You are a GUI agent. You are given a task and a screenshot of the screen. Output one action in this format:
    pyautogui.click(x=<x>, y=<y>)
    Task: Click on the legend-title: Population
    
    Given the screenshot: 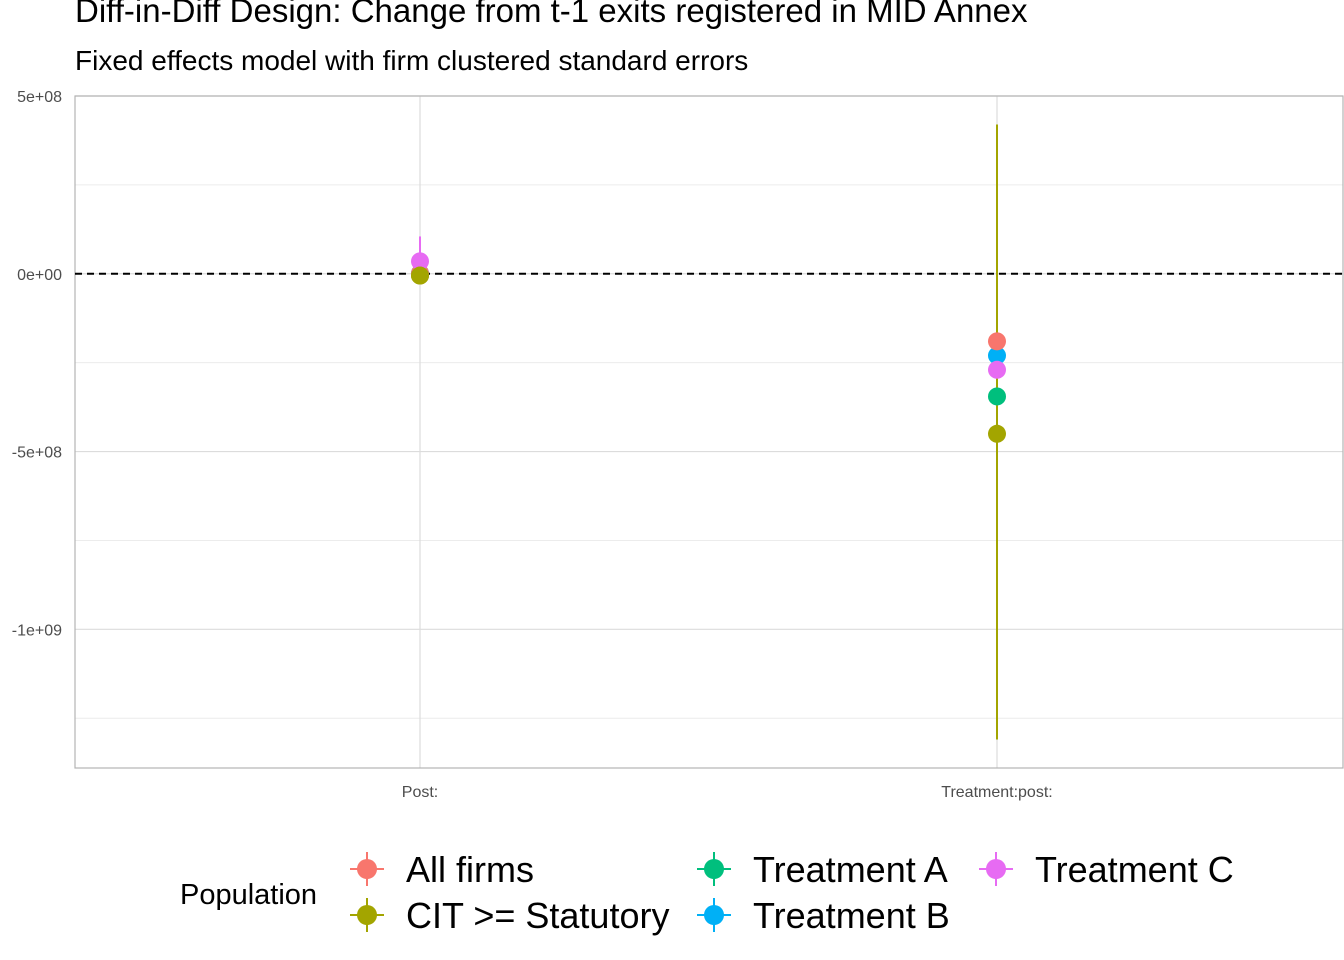 What is the action you would take?
    pyautogui.click(x=248, y=895)
    